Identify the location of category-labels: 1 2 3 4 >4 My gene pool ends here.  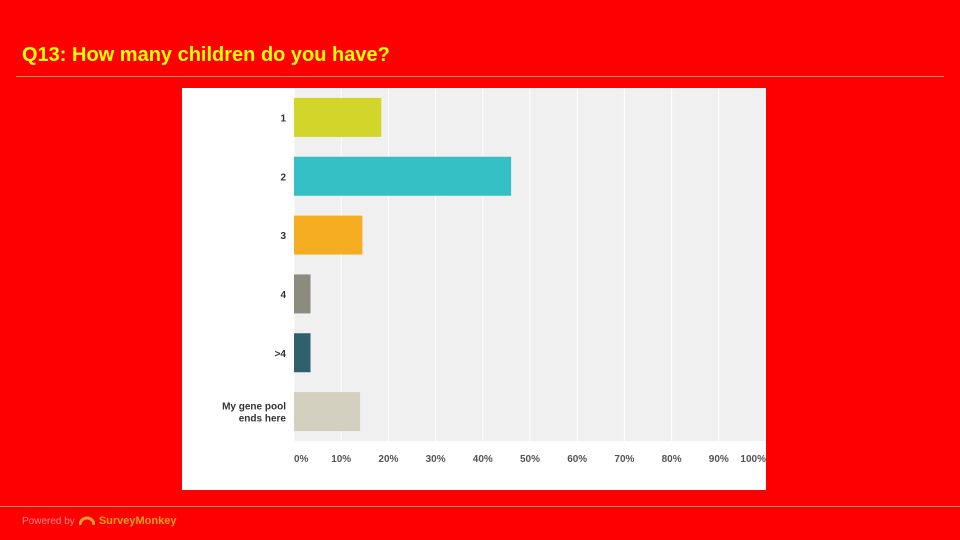
(254, 268).